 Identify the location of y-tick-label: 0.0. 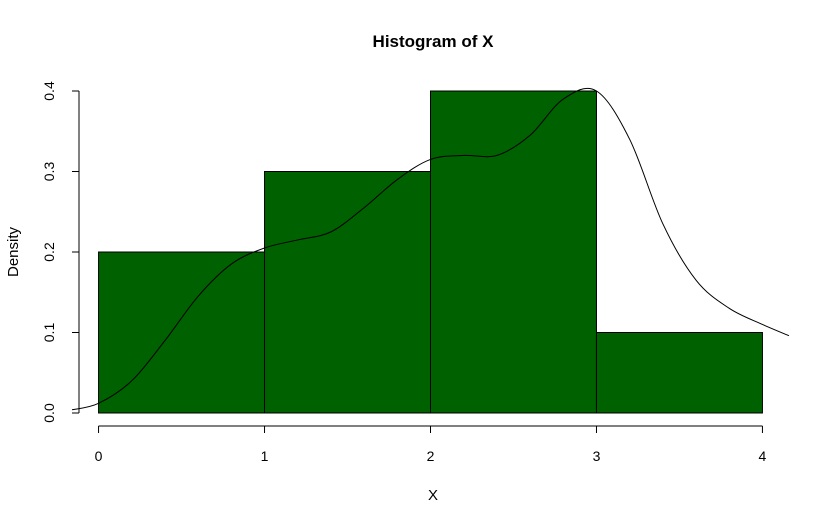
(49, 413).